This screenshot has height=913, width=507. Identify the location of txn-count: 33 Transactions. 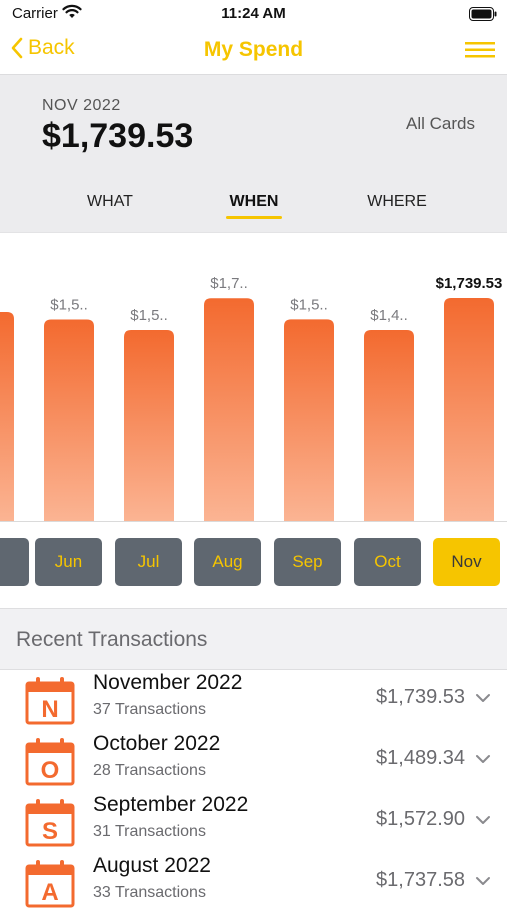
(149, 892).